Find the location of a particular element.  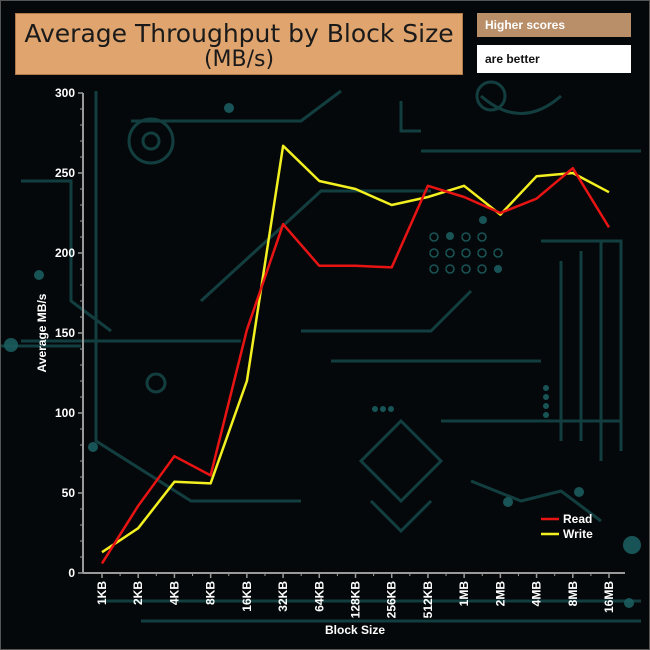

x-tick-label: 1KB is located at coordinates (102, 593).